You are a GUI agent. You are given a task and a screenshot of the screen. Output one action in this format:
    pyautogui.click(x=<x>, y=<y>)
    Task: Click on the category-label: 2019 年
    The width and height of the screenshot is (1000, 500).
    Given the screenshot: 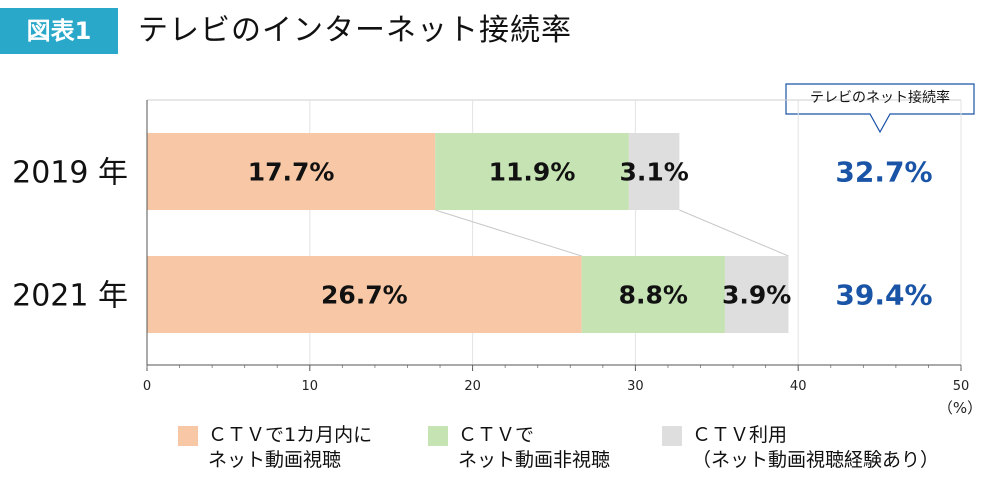 What is the action you would take?
    pyautogui.click(x=70, y=173)
    